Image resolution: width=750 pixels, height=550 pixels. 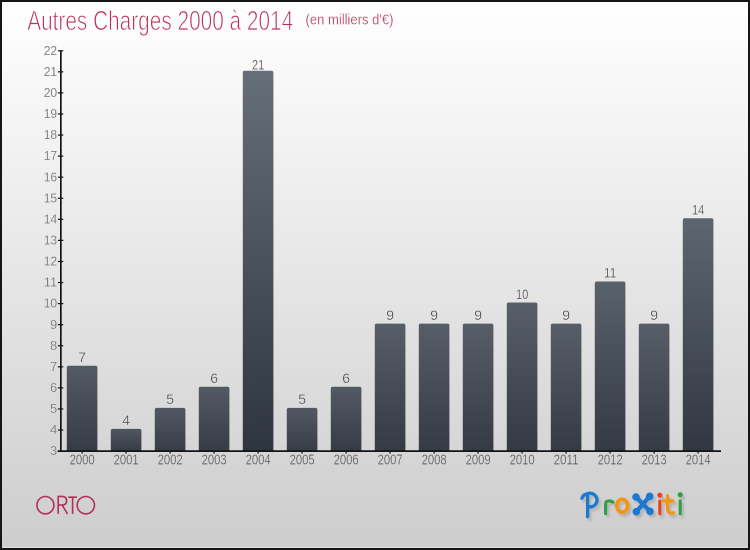 I want to click on svg-text: 2000, so click(x=82, y=461).